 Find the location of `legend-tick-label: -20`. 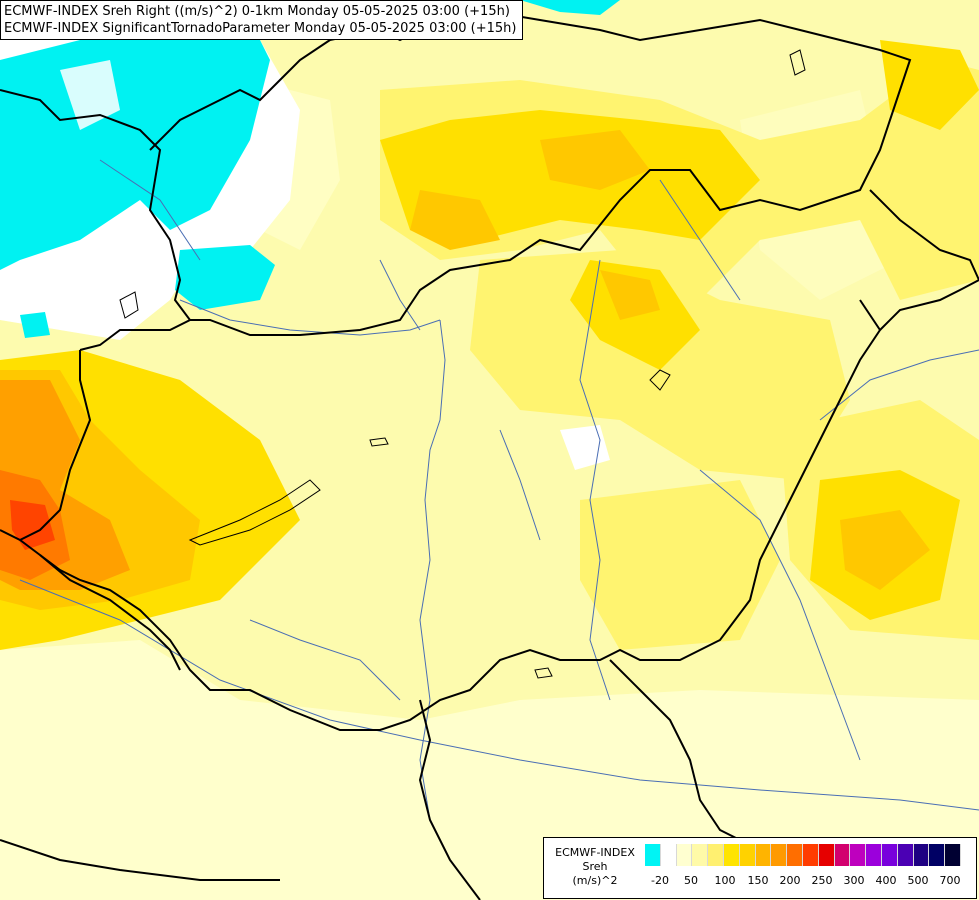

legend-tick-label: -20 is located at coordinates (660, 880).